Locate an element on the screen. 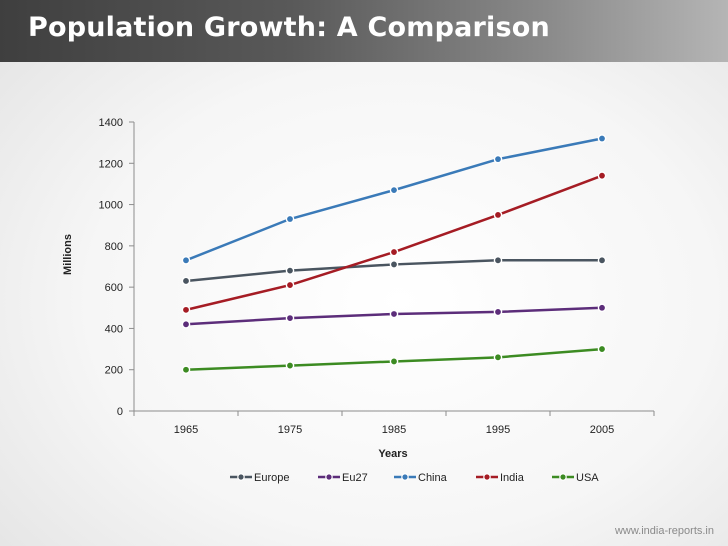  y-tick-label: 1400 is located at coordinates (111, 123).